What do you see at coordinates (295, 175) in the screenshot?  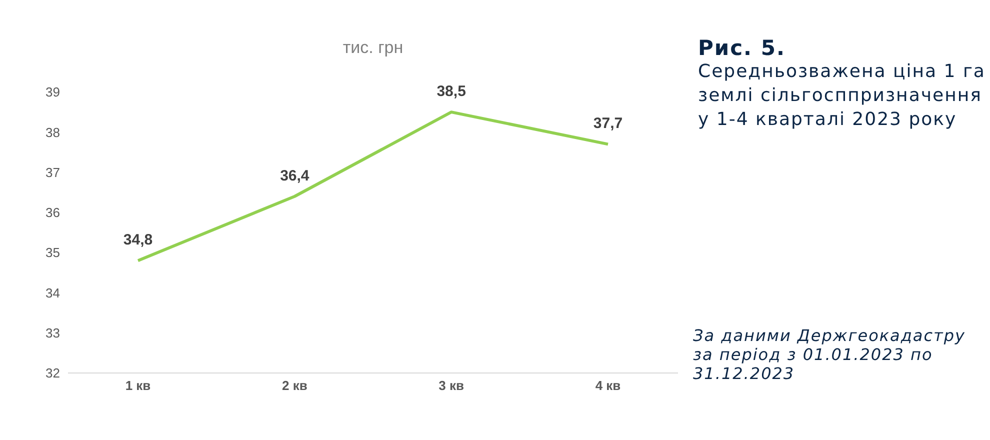 I see `data-label: 36,4` at bounding box center [295, 175].